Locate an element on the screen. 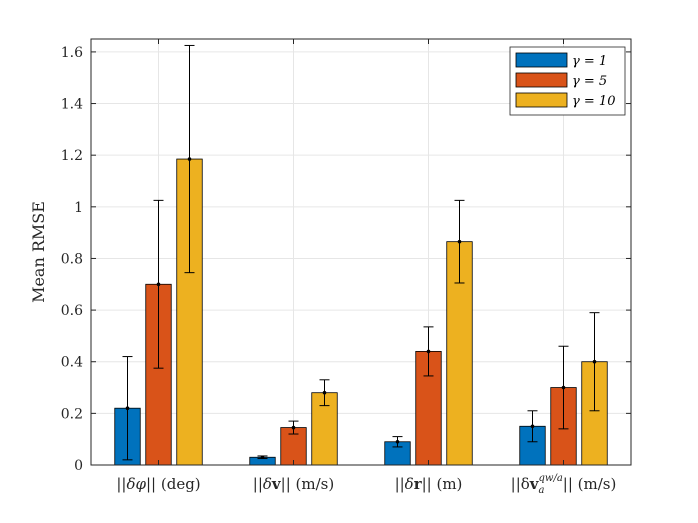  y-axis-label: Mean RMSE is located at coordinates (38, 252).